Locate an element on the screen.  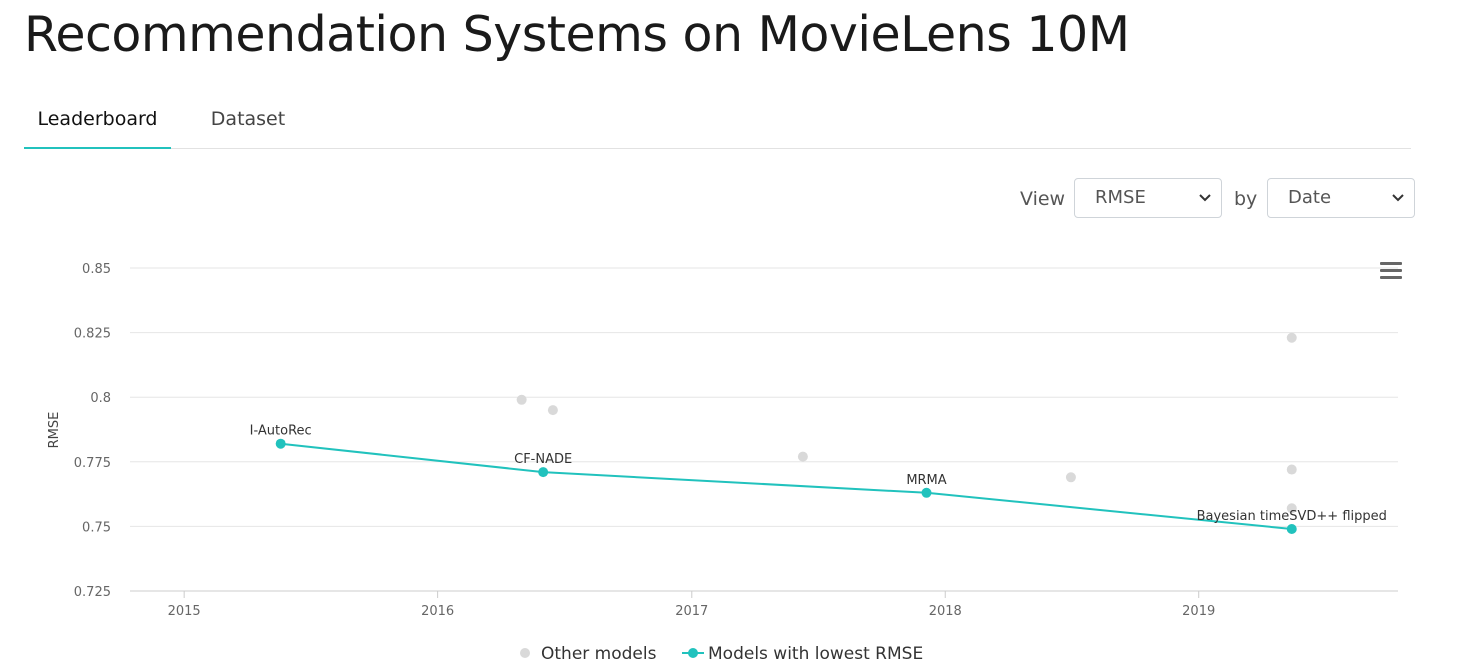
view-label: View is located at coordinates (1043, 199).